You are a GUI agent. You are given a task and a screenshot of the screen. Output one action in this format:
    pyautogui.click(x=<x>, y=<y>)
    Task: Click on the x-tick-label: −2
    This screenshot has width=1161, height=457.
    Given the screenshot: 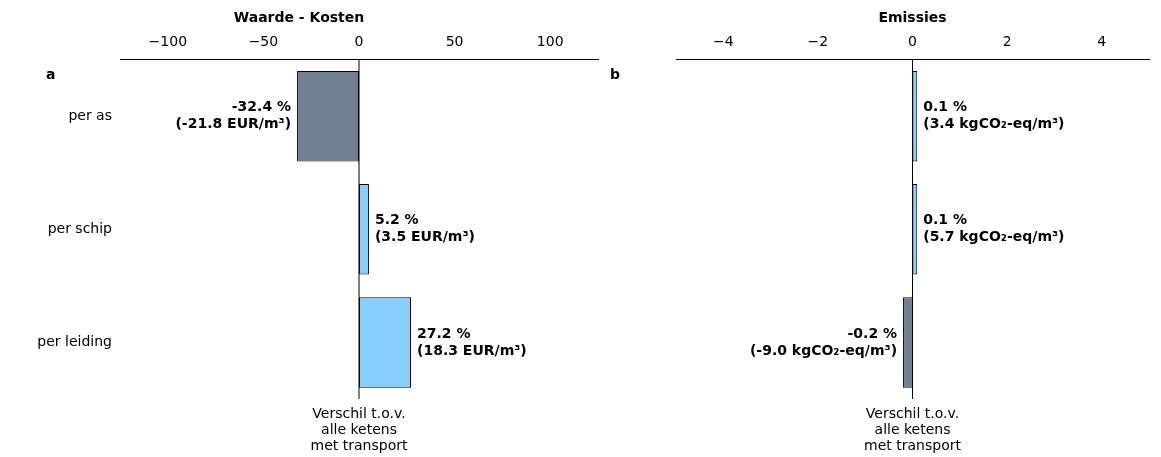 What is the action you would take?
    pyautogui.click(x=818, y=40)
    